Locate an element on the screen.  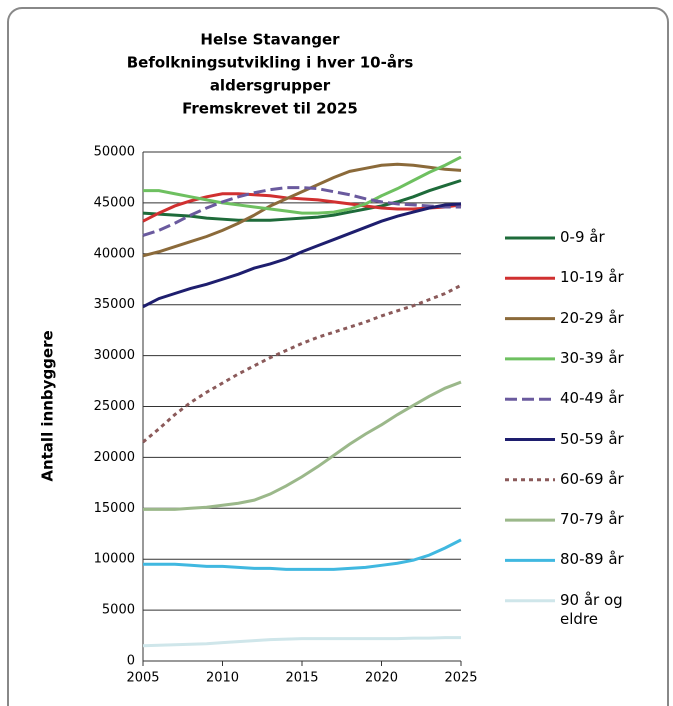
y-tick-label: 40000 is located at coordinates (114, 253).